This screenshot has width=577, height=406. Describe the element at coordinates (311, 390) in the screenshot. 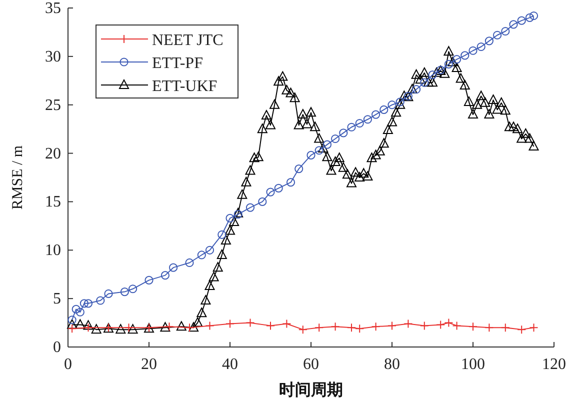

I see `x-axis-title: 时间周期` at that location.